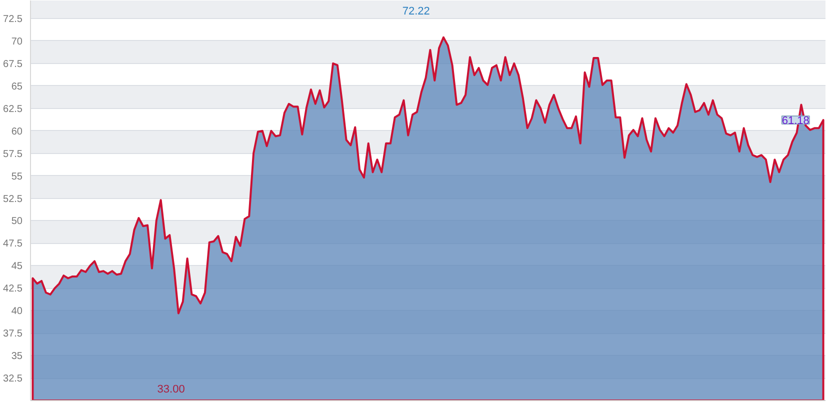  Describe the element at coordinates (13, 154) in the screenshot. I see `y-tick-label: 57.5` at that location.